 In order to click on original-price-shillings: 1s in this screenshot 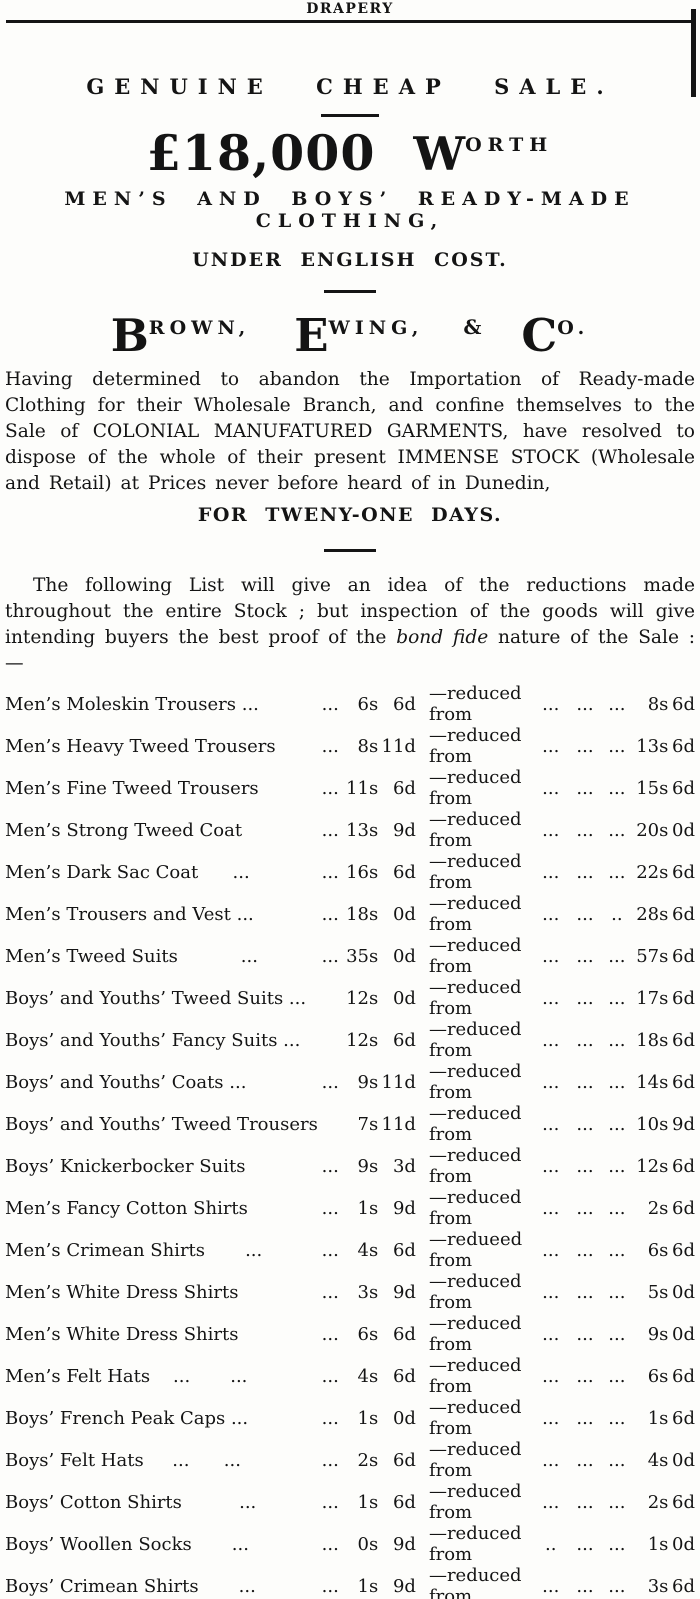, I will do `click(658, 1418)`.